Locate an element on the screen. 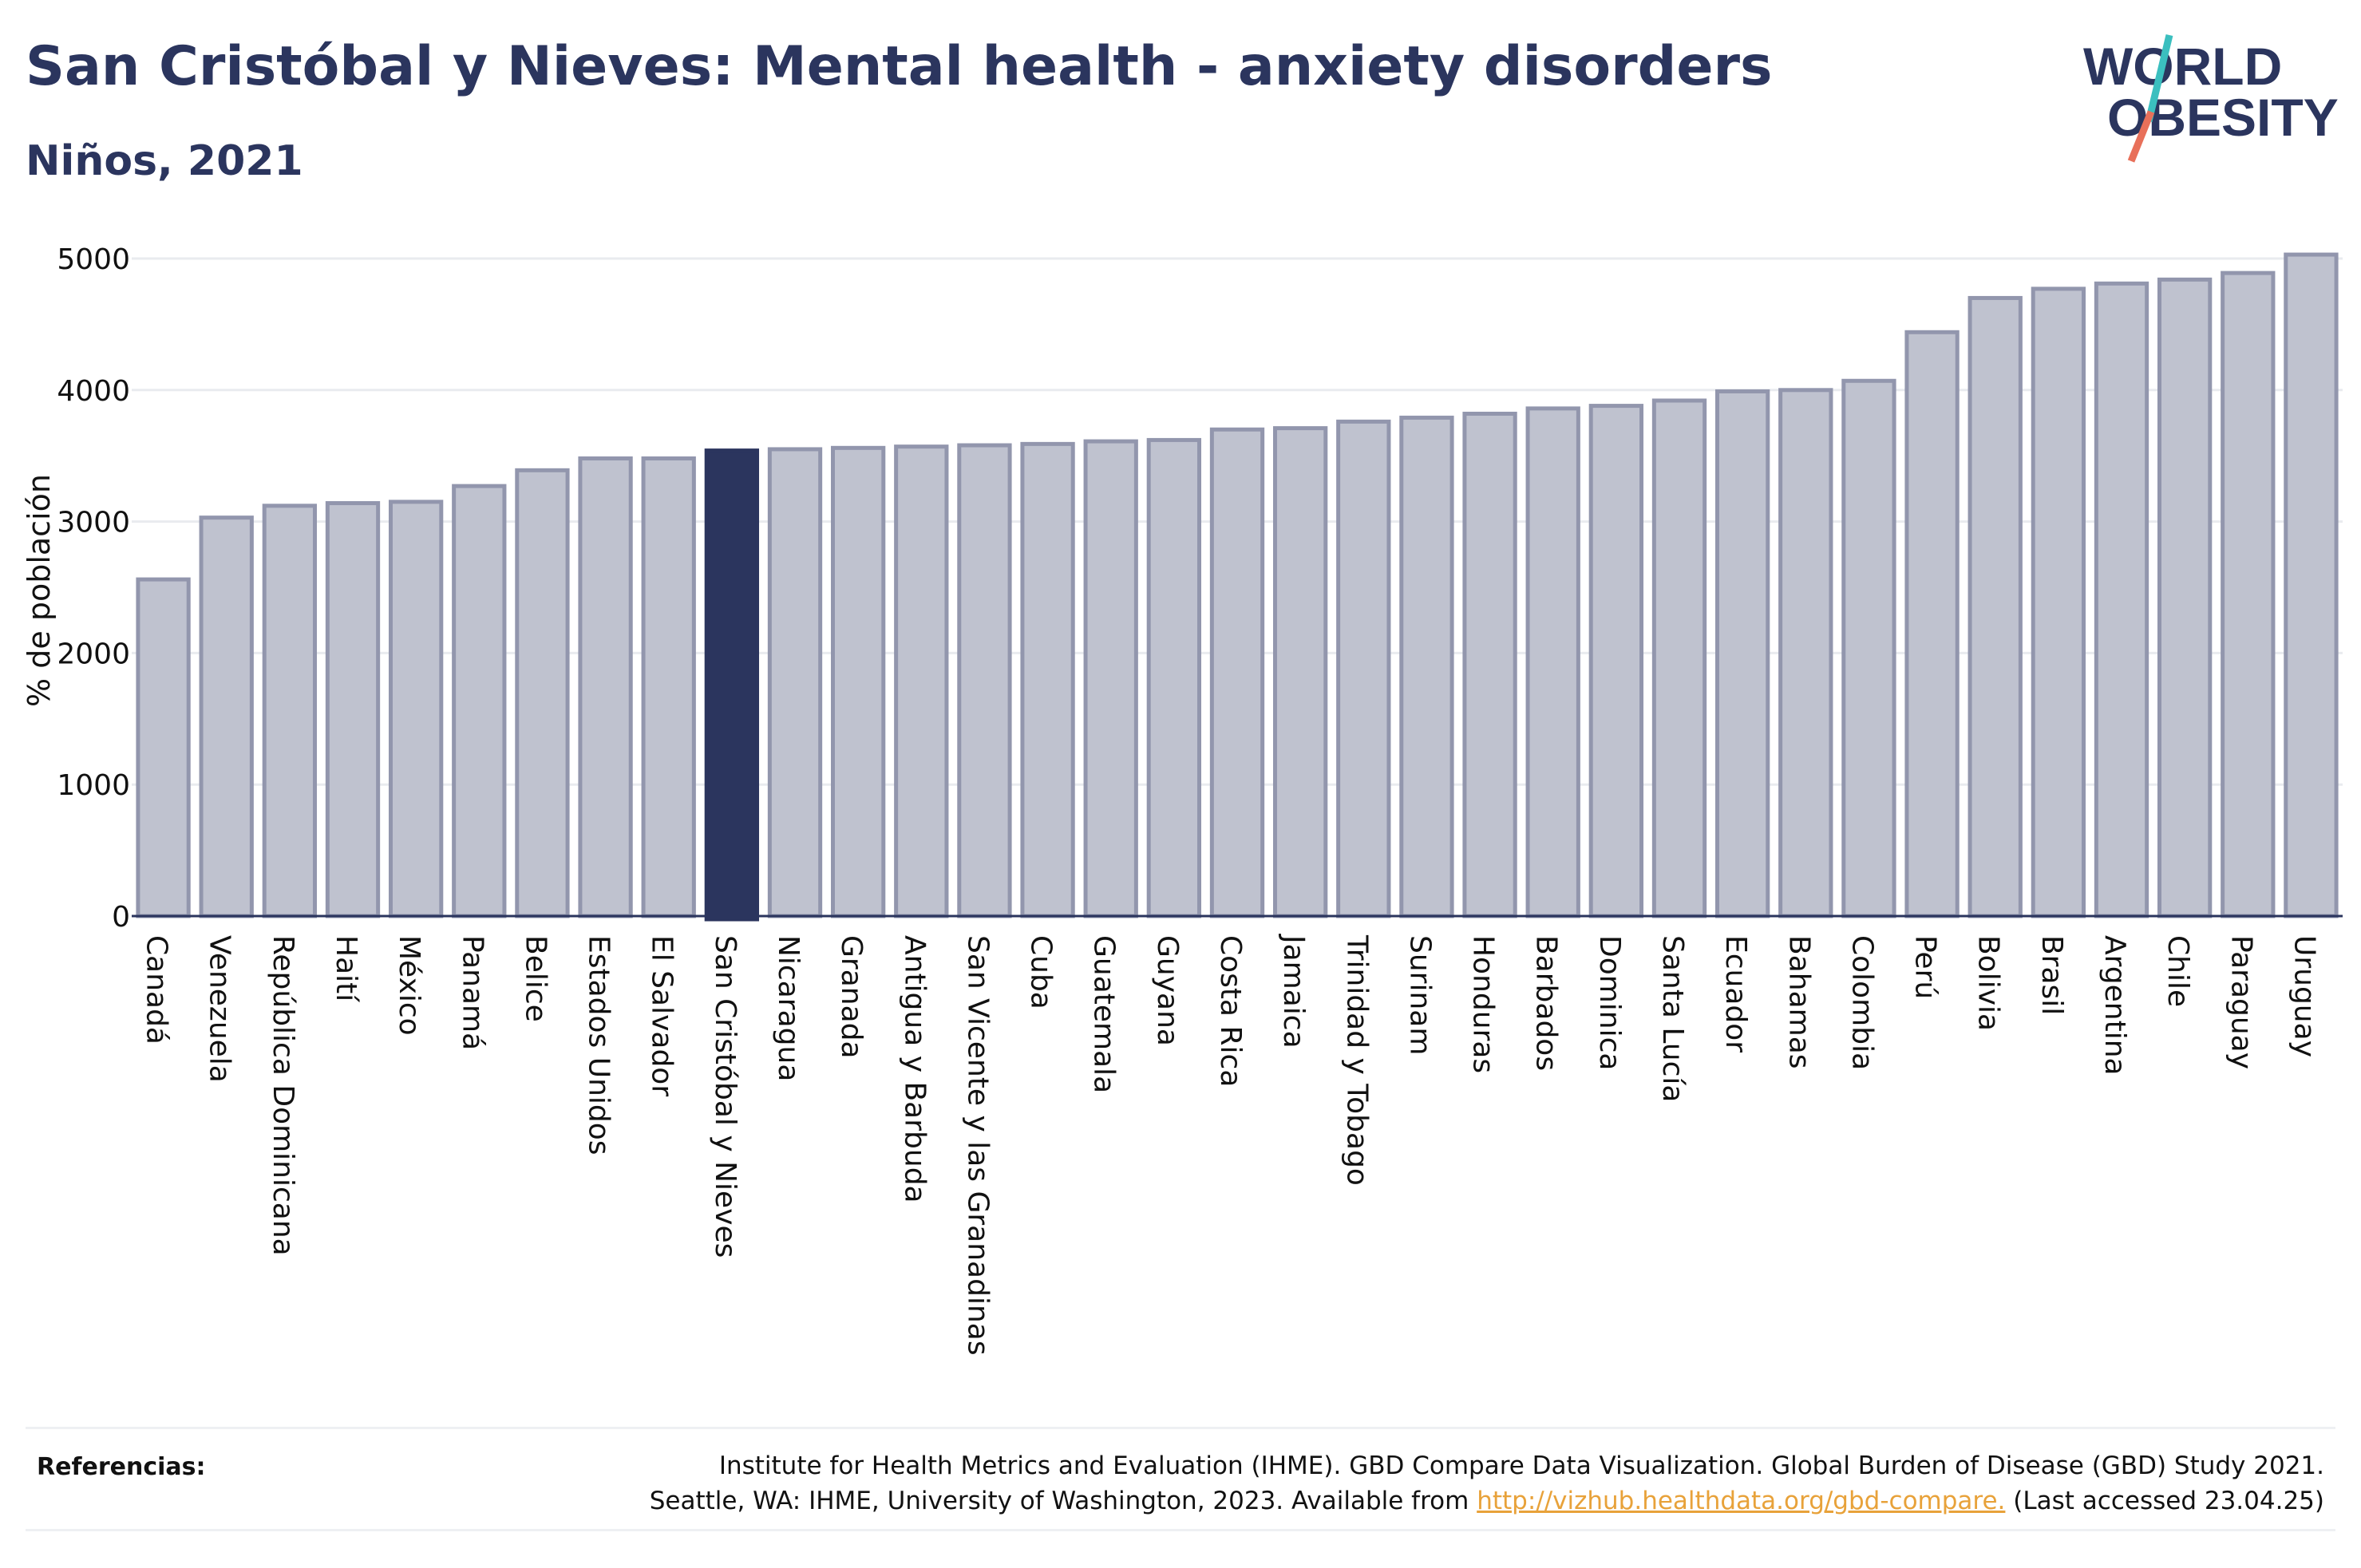  bar-san-cristóbal-y-nieves is located at coordinates (732, 685).